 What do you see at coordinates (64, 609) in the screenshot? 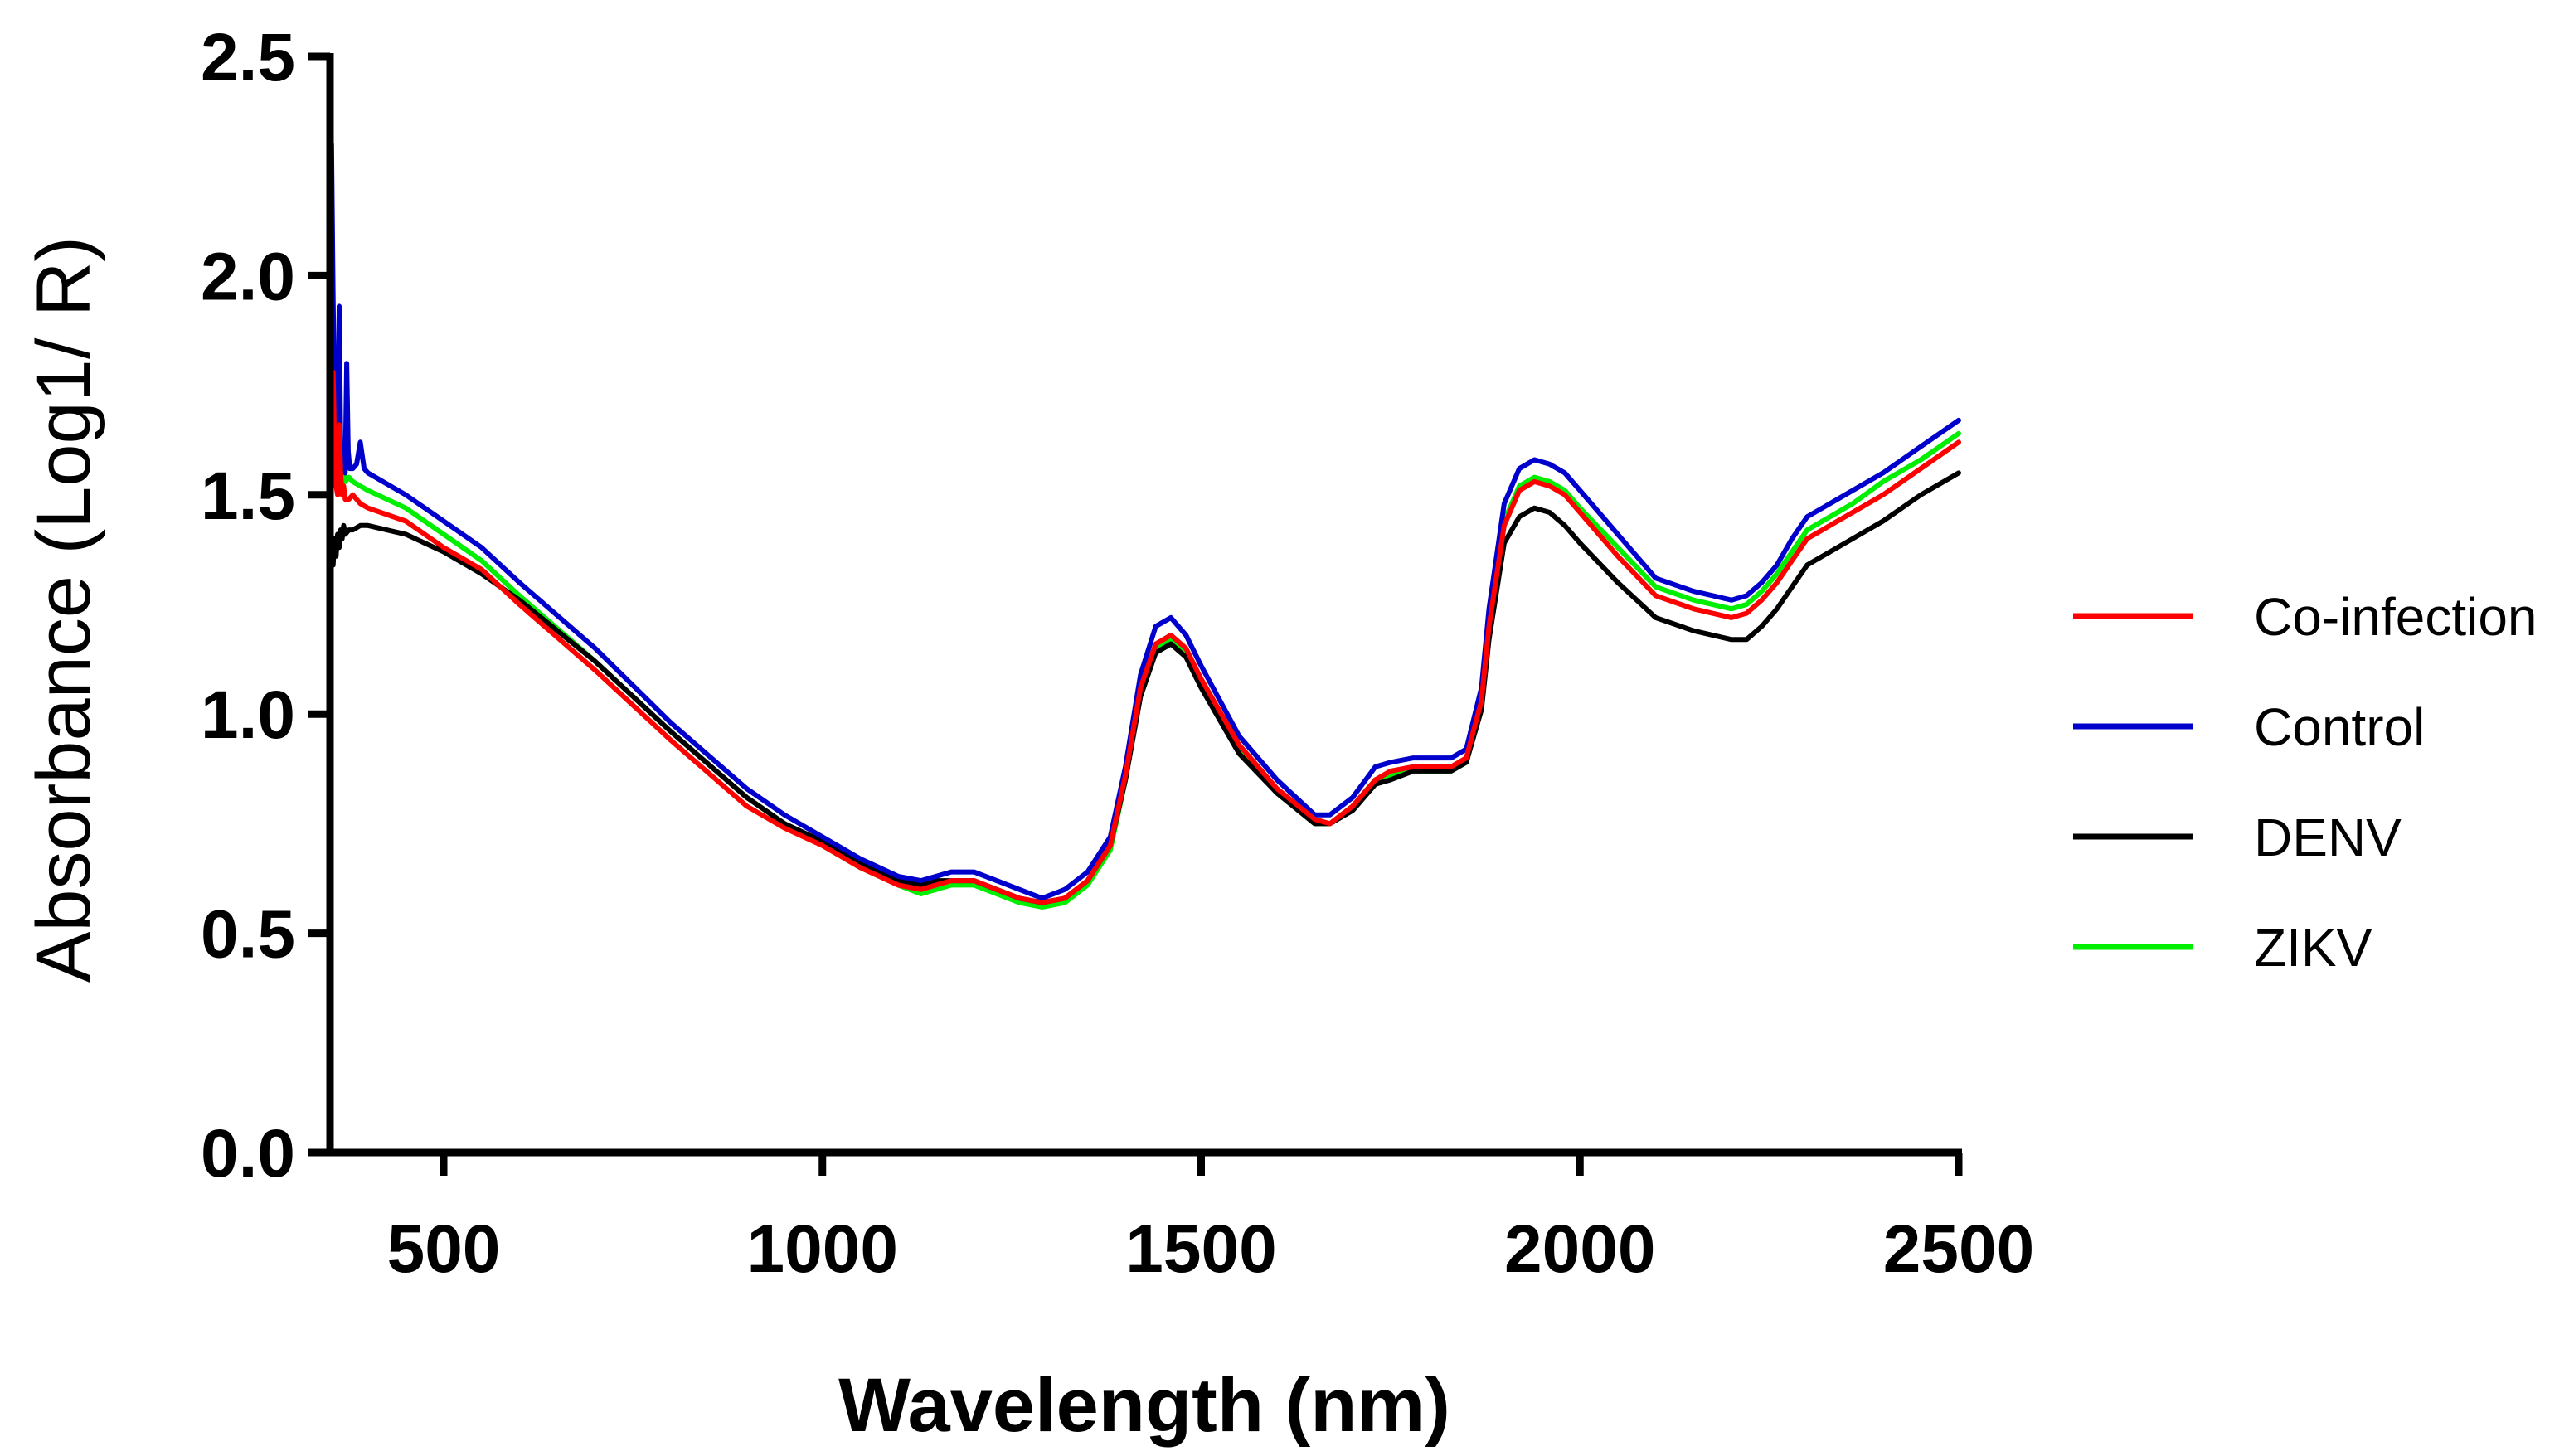
I see `y-axis-title: Absorbance (Log1/ R)` at bounding box center [64, 609].